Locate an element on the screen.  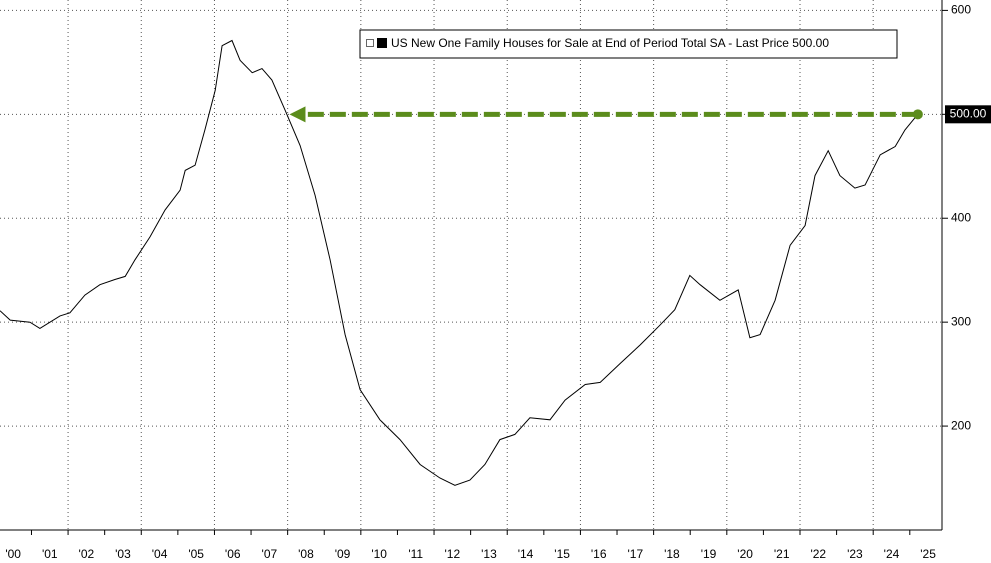
x-tick-label: '13 is located at coordinates (489, 554).